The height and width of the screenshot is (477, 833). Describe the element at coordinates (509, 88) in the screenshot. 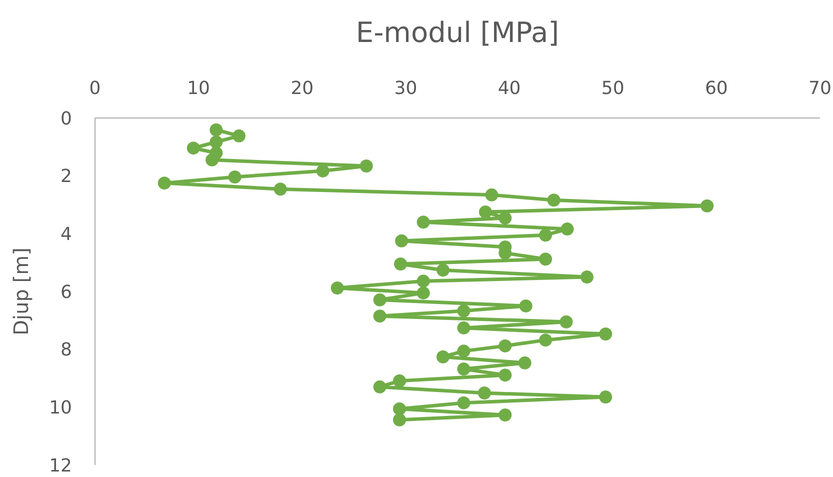

I see `x-tick-label: 40` at that location.